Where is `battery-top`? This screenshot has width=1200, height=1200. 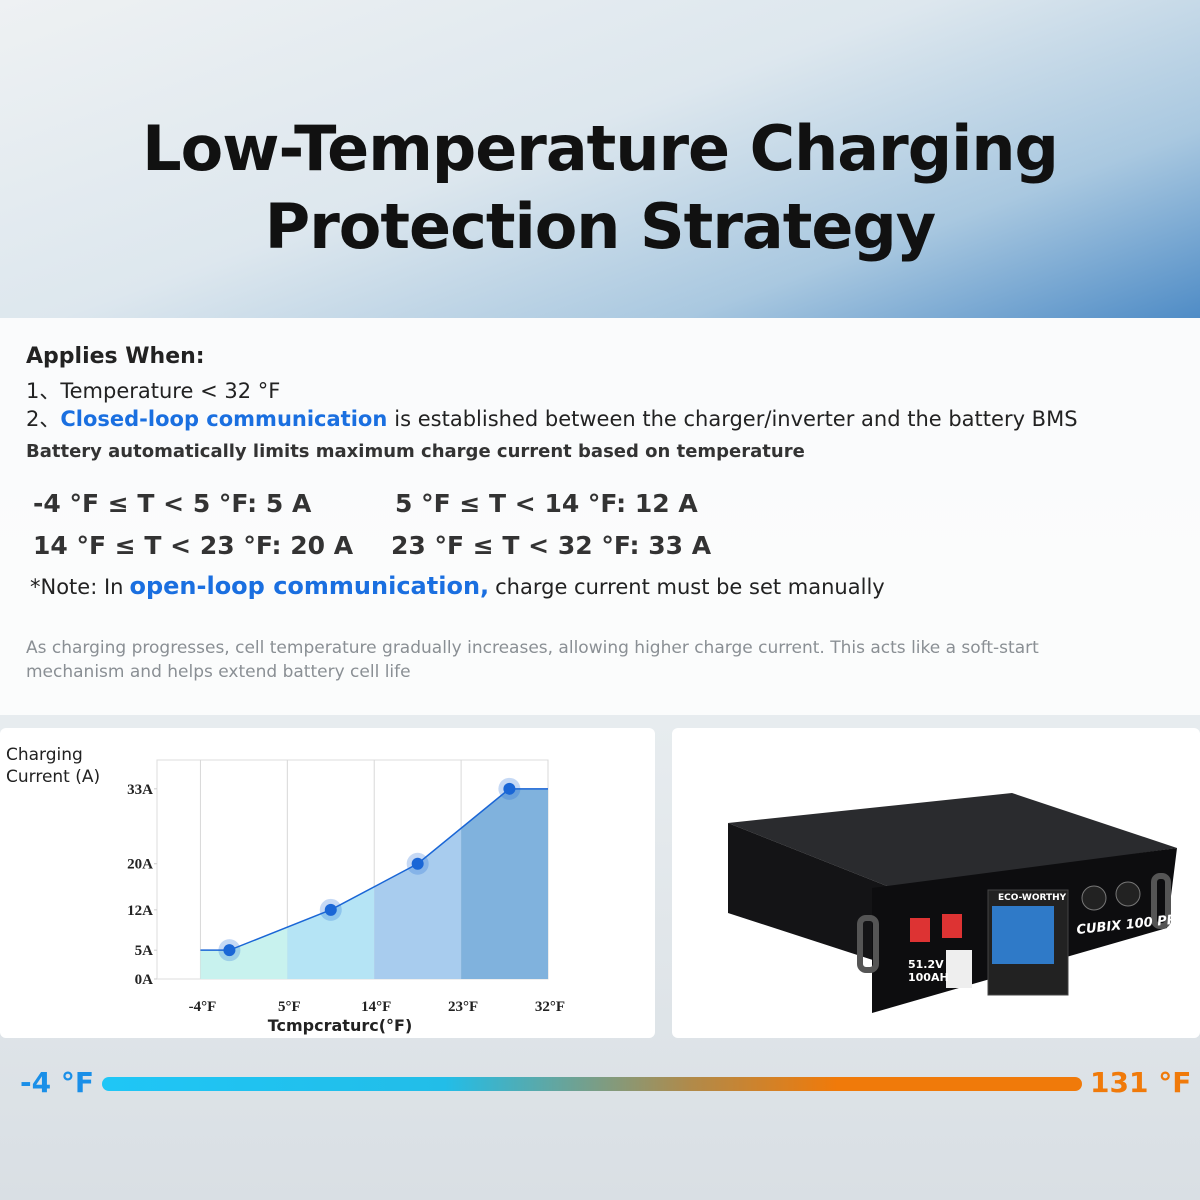
battery-top is located at coordinates (952, 840).